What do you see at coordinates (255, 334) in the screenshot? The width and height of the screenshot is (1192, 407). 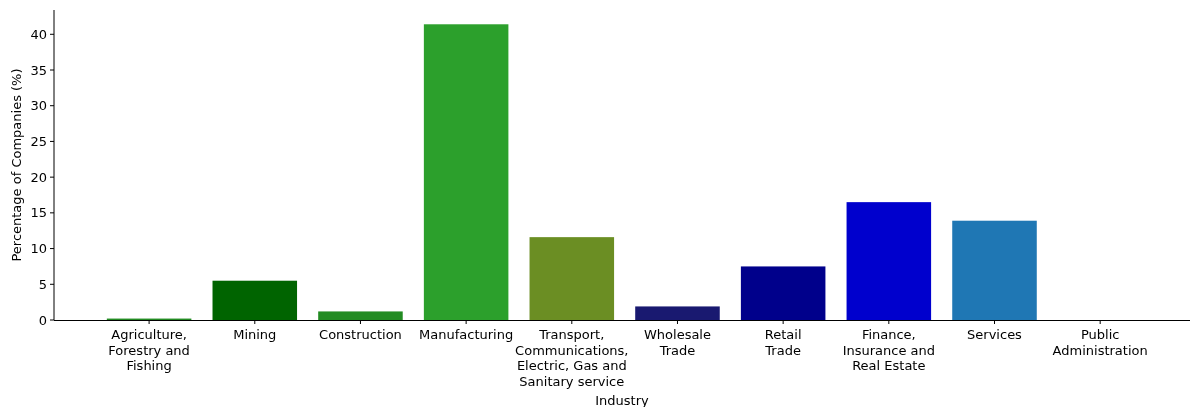 I see `x-tick-label: Mining` at bounding box center [255, 334].